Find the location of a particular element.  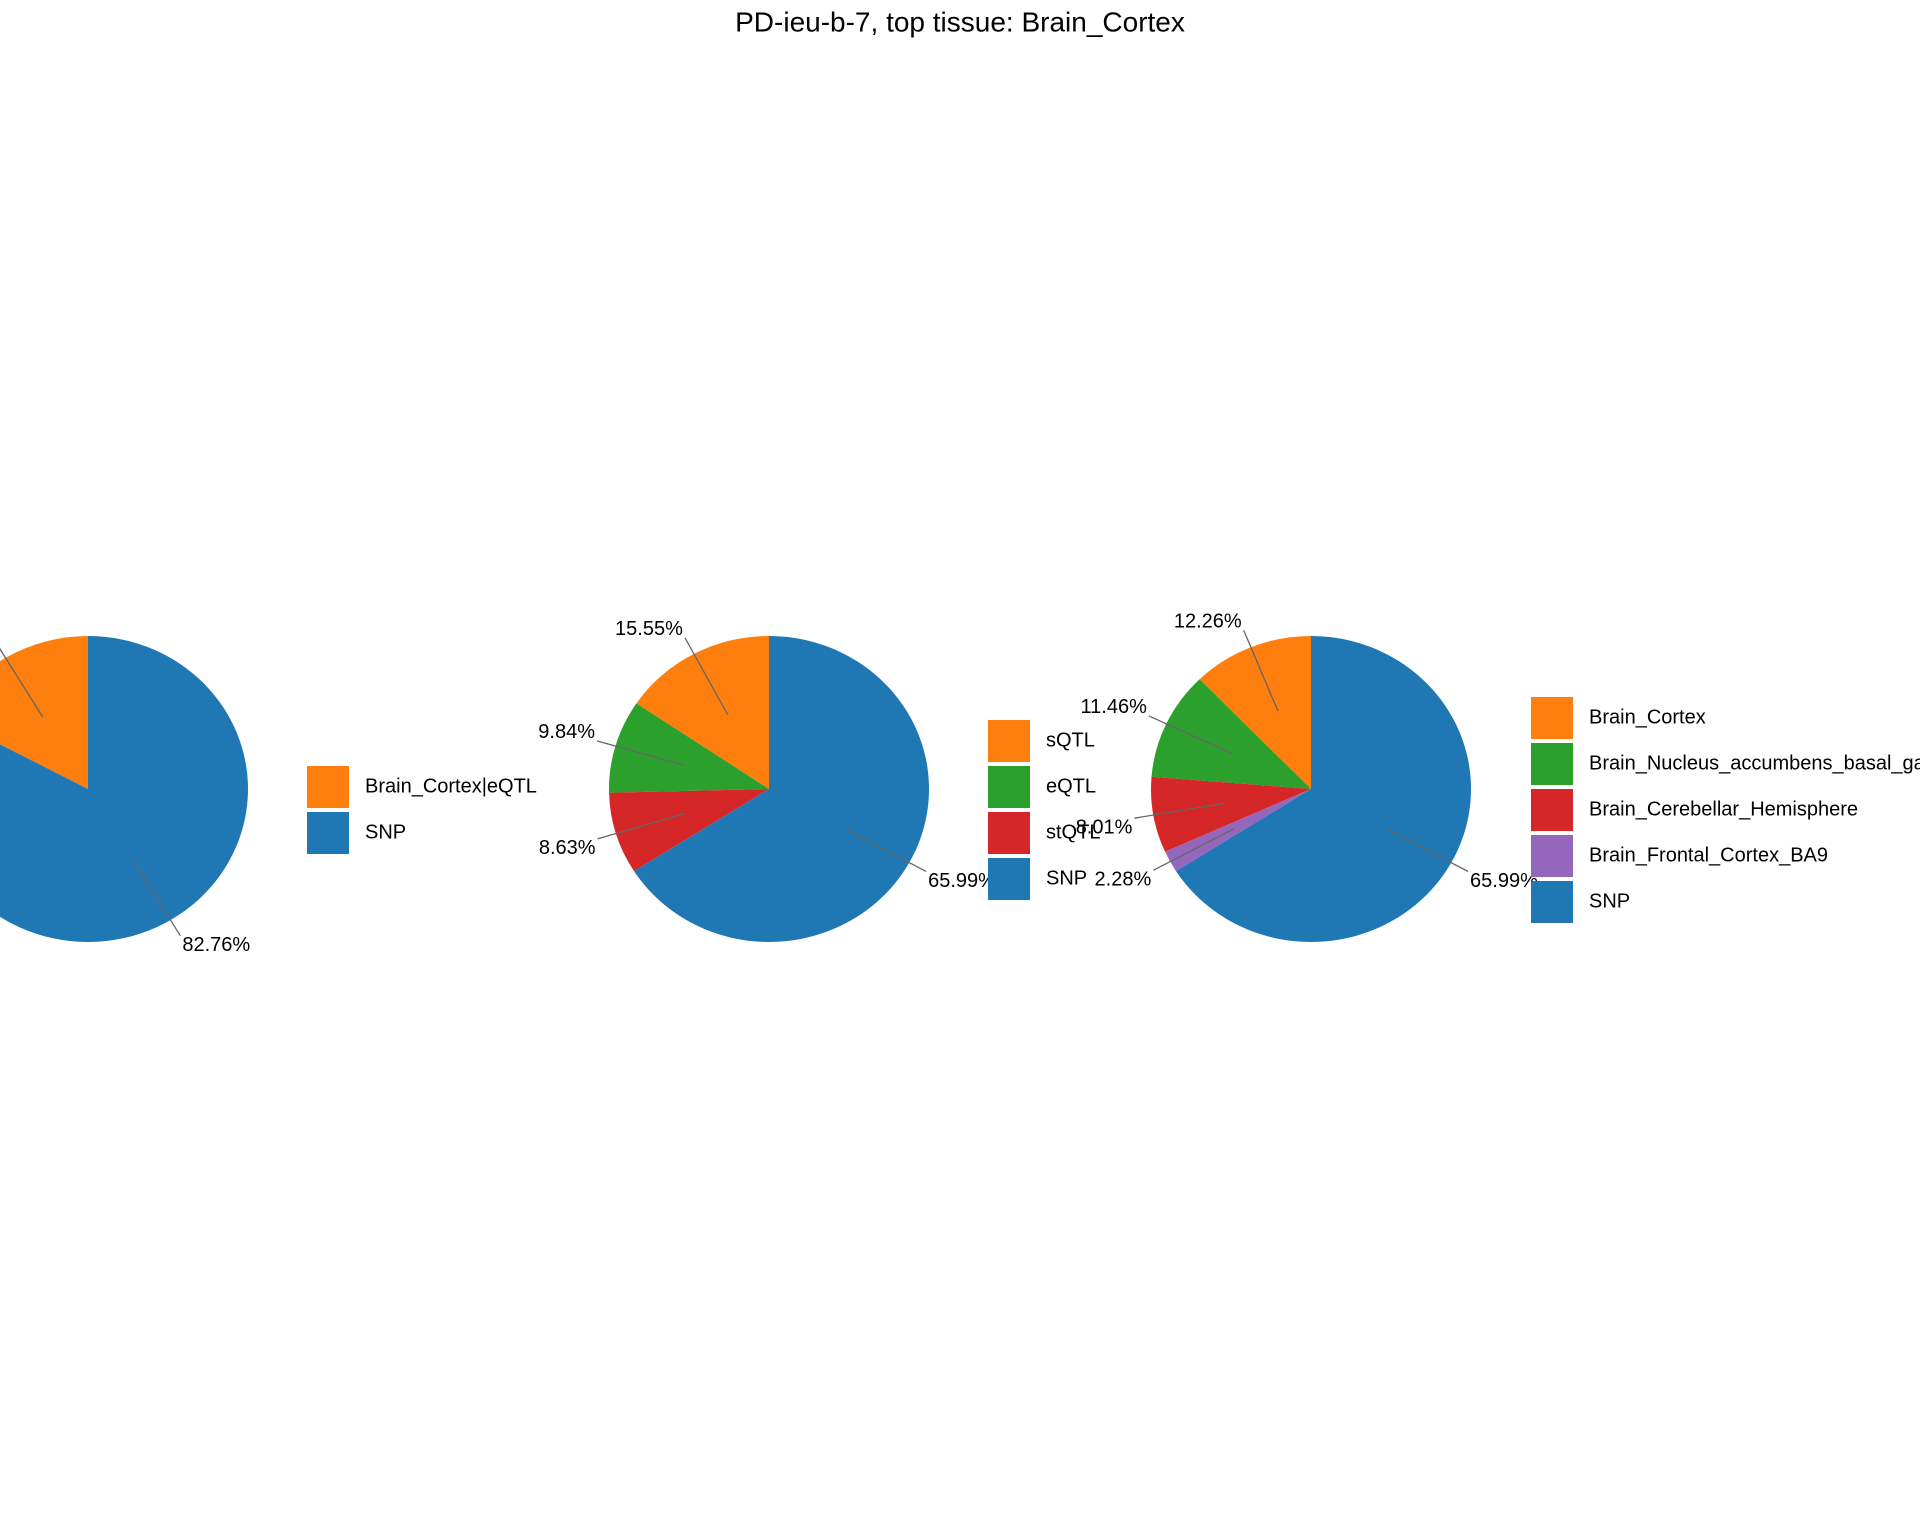

legend-label: Brain_Cortex|eQTL is located at coordinates (451, 786).